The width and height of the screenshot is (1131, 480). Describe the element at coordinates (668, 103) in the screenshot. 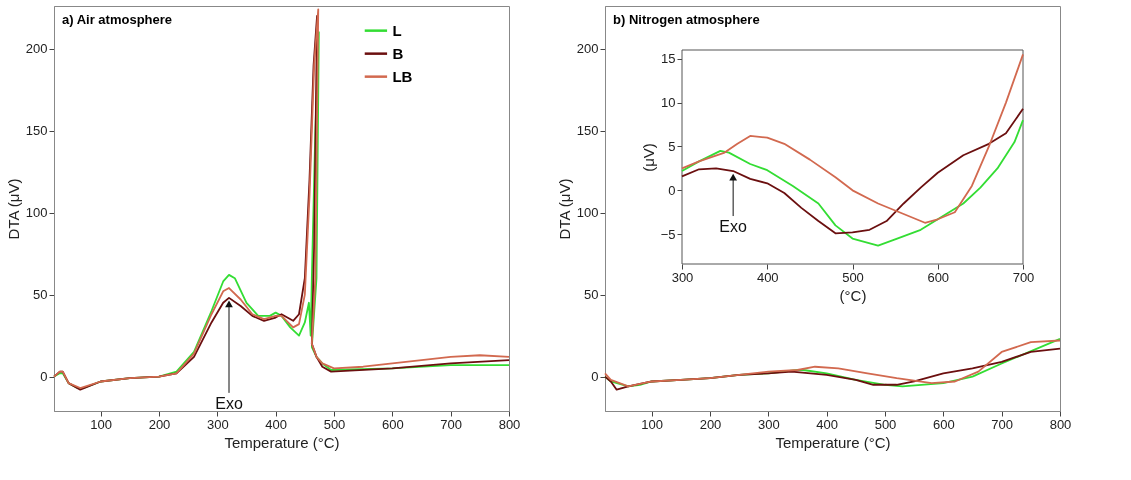

I see `y-tick-label: 10` at that location.